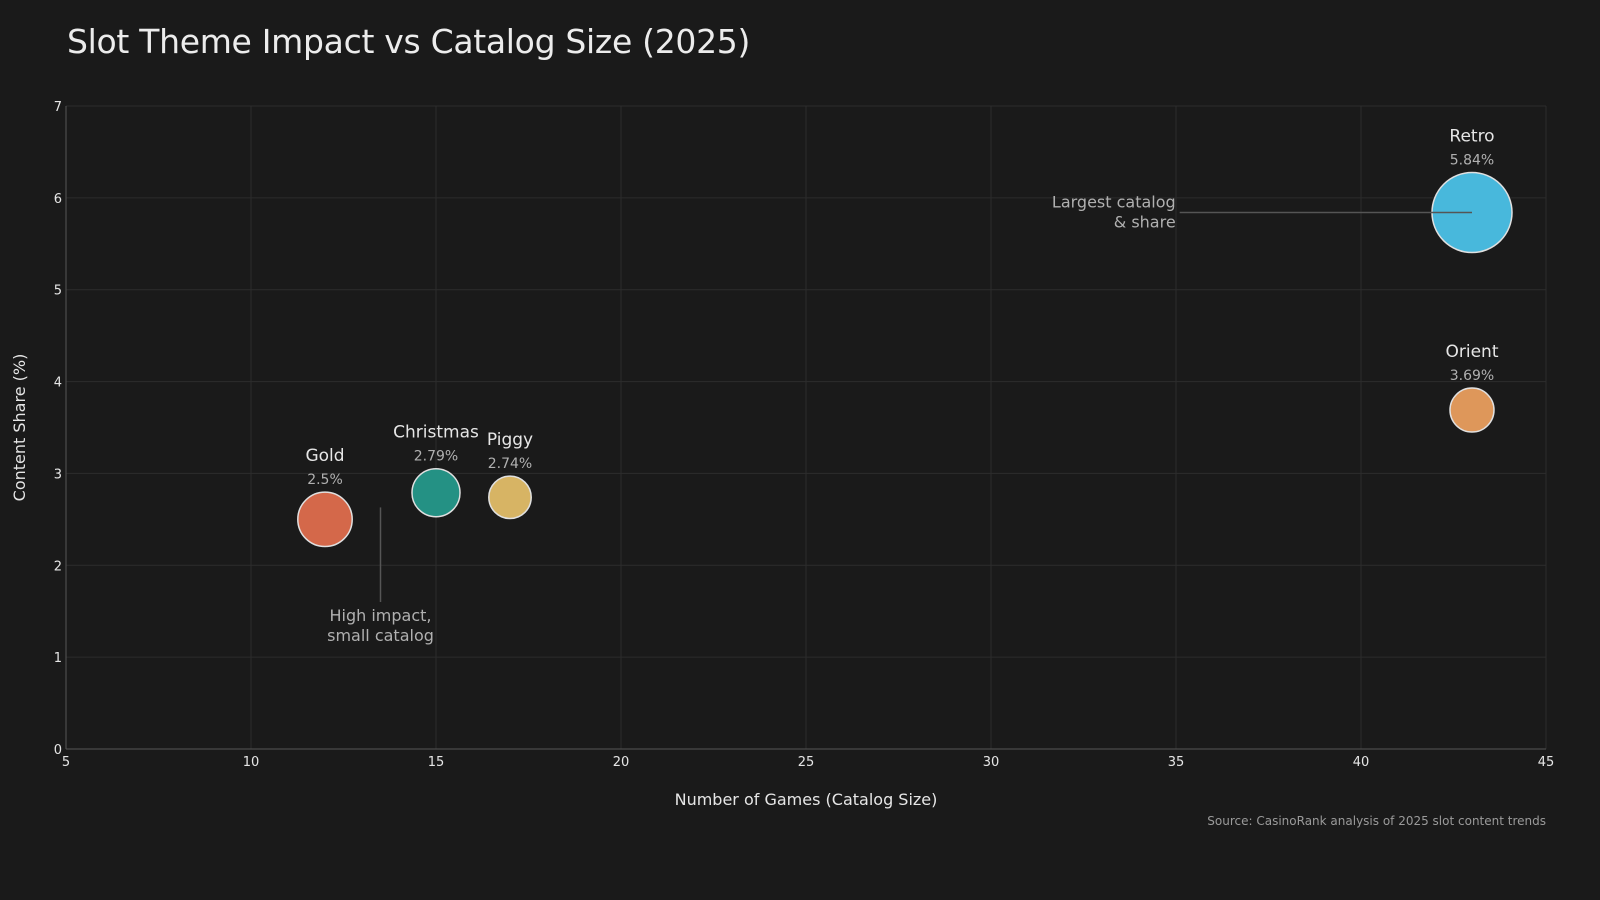 The image size is (1600, 900). Describe the element at coordinates (325, 480) in the screenshot. I see `bubble-value-label: 2.5%` at that location.